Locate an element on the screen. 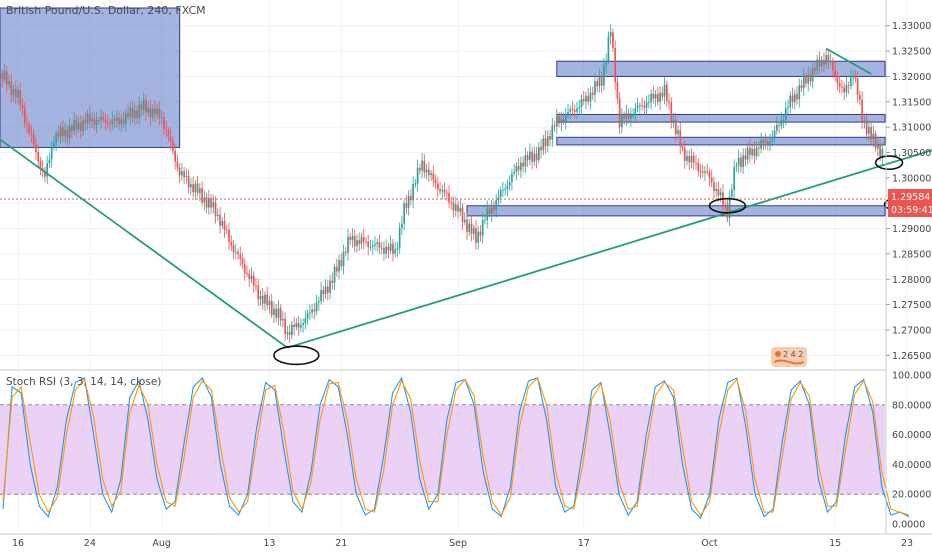  time-tick-label: 24 is located at coordinates (90, 543).